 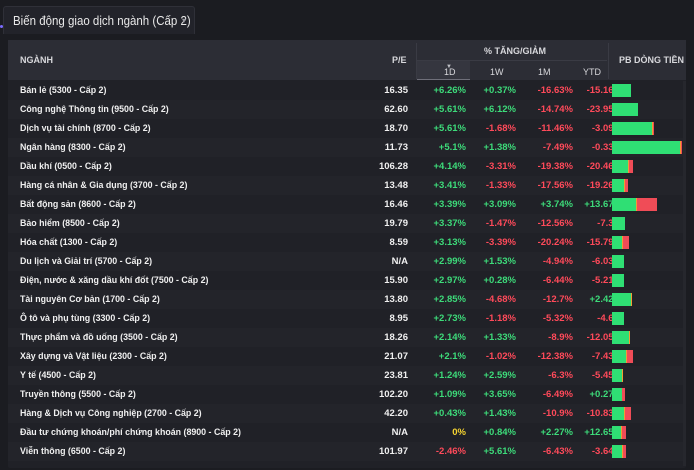 What do you see at coordinates (399, 261) in the screenshot?
I see `pe-value: N/A` at bounding box center [399, 261].